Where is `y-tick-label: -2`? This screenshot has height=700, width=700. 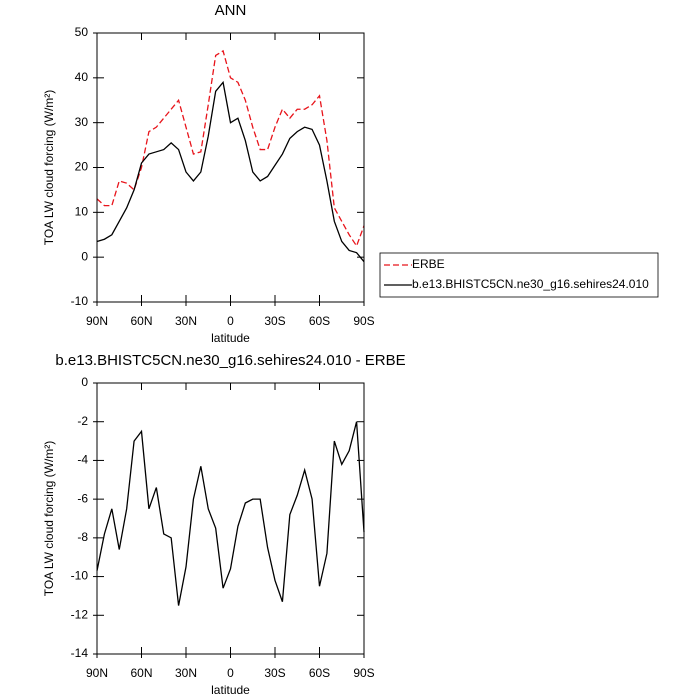
y-tick-label: -2 is located at coordinates (82, 421).